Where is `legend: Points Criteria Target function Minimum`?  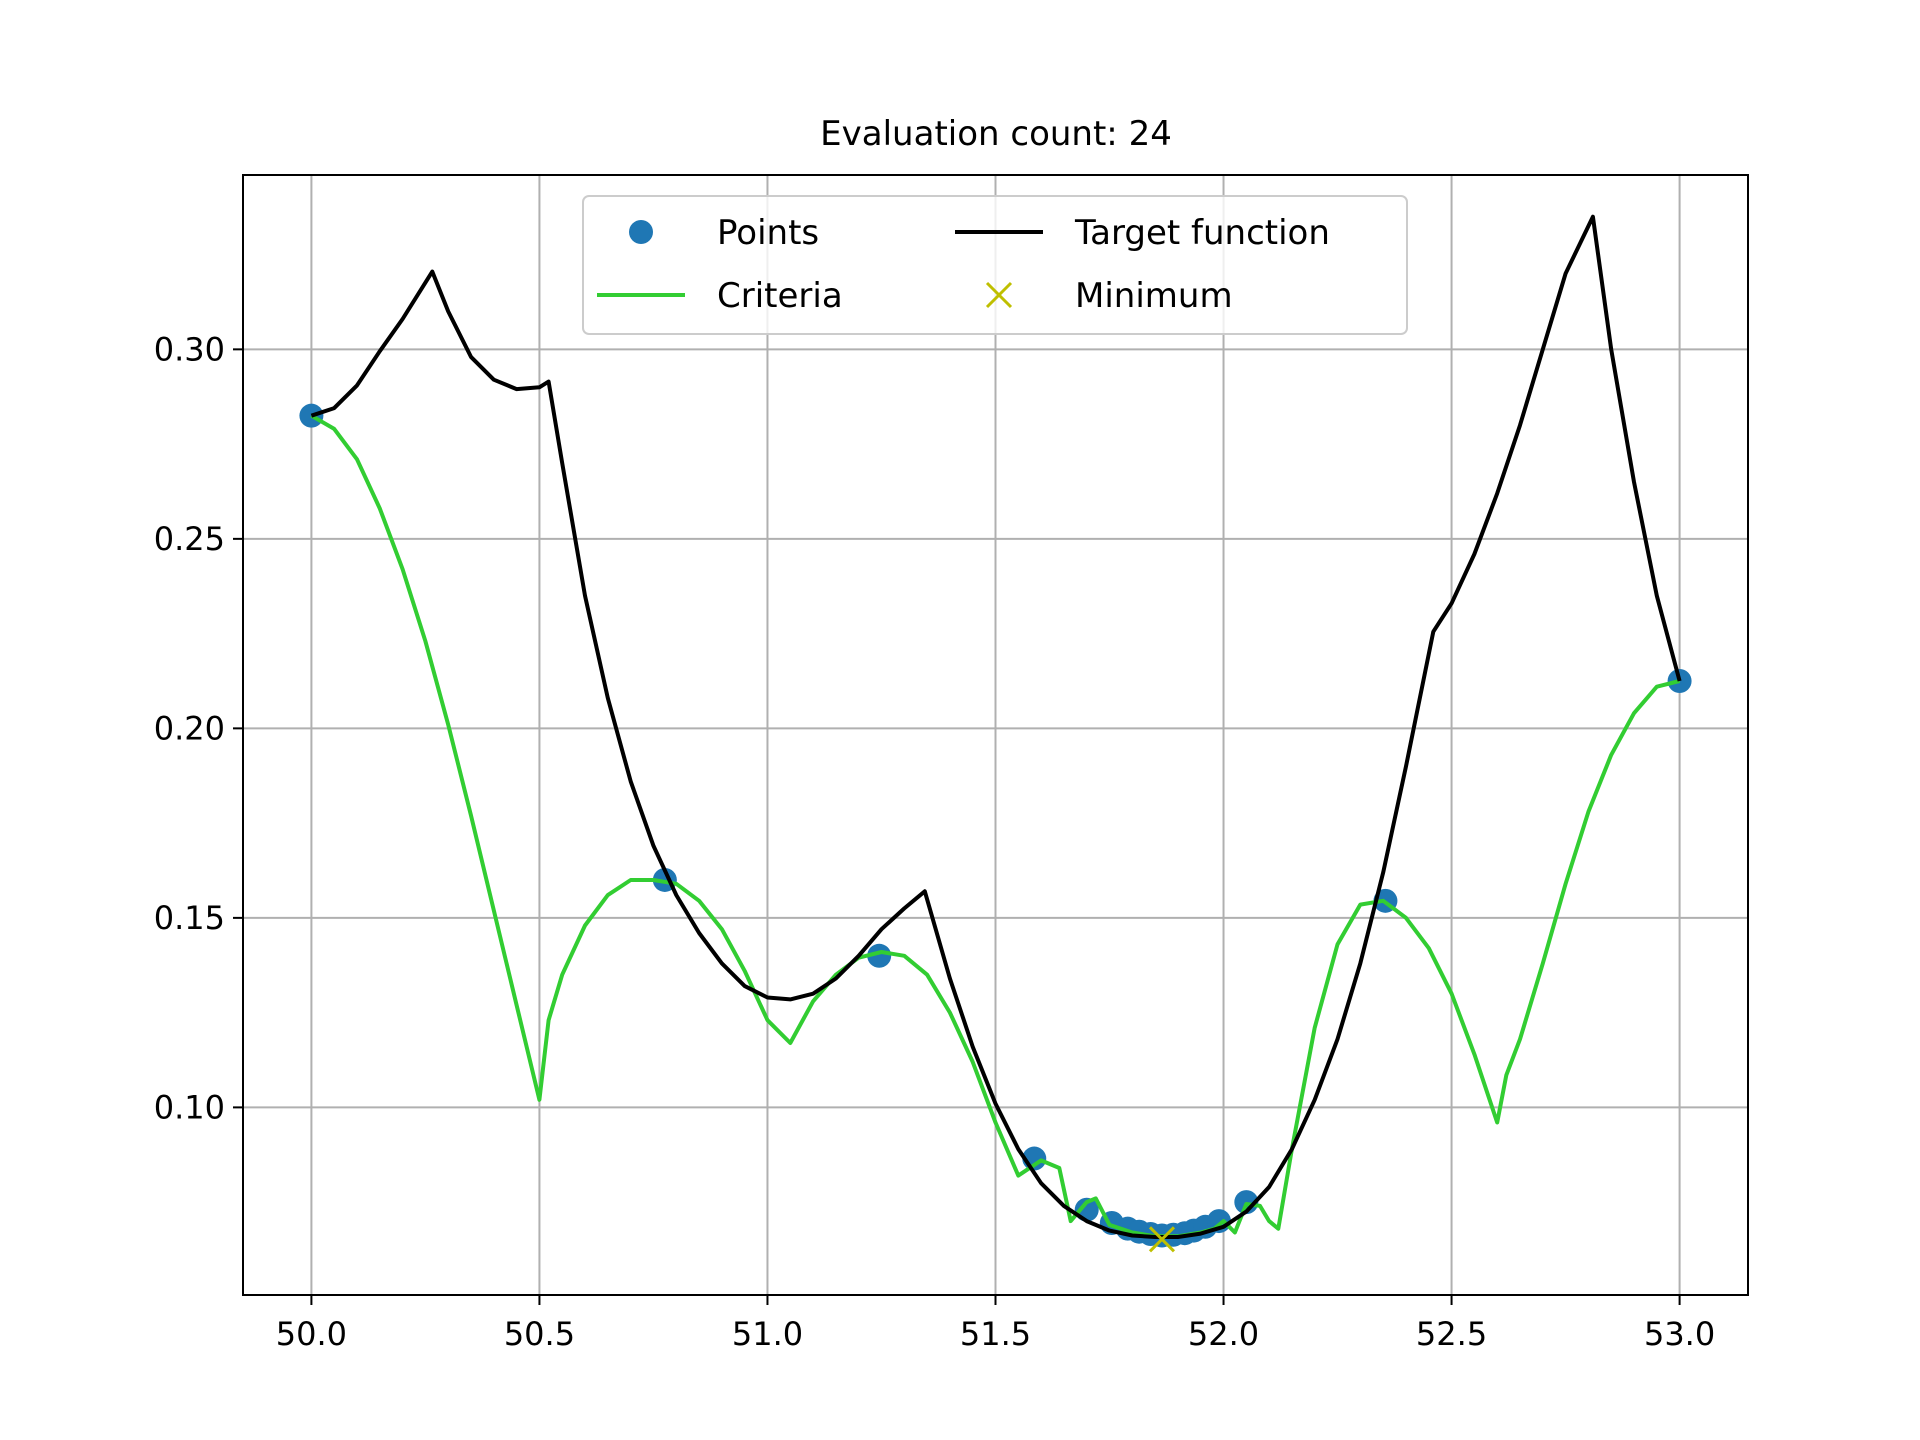 legend: Points Criteria Target function Minimum is located at coordinates (995, 265).